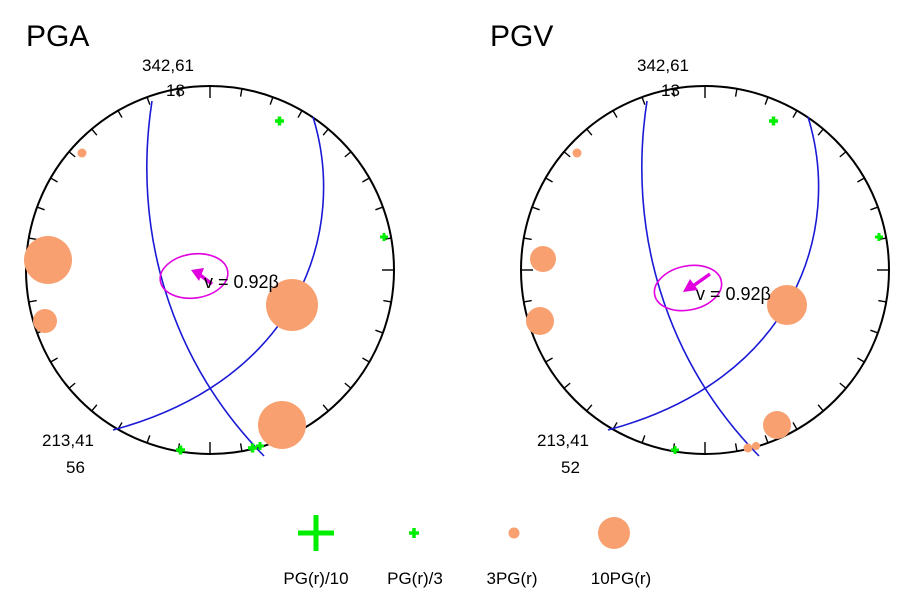 Image resolution: width=900 pixels, height=596 pixels. I want to click on top-plane-count: 13, so click(670, 90).